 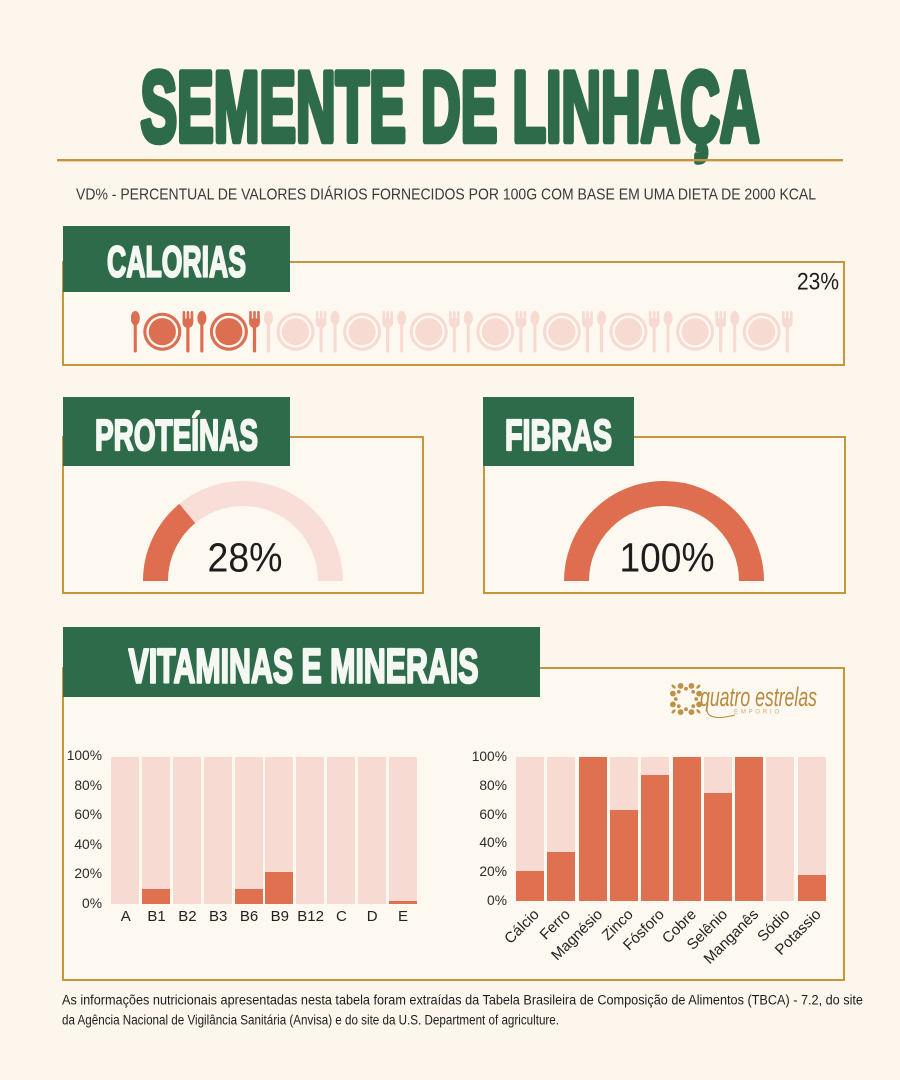 What do you see at coordinates (176, 263) in the screenshot?
I see `svg-text: CALORIAS` at bounding box center [176, 263].